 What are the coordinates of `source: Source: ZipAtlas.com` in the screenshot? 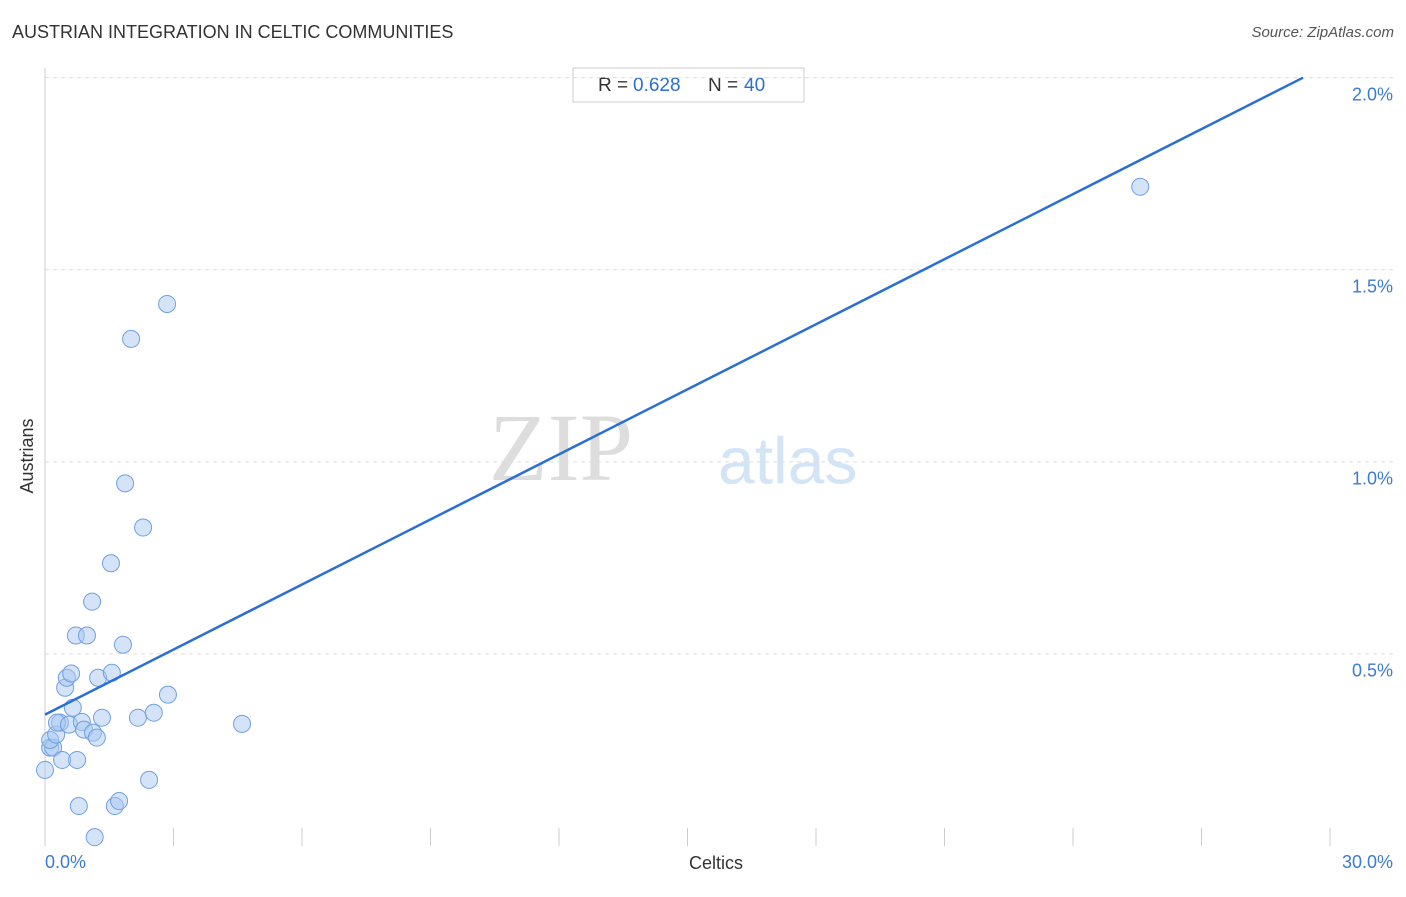 It's located at (1322, 32).